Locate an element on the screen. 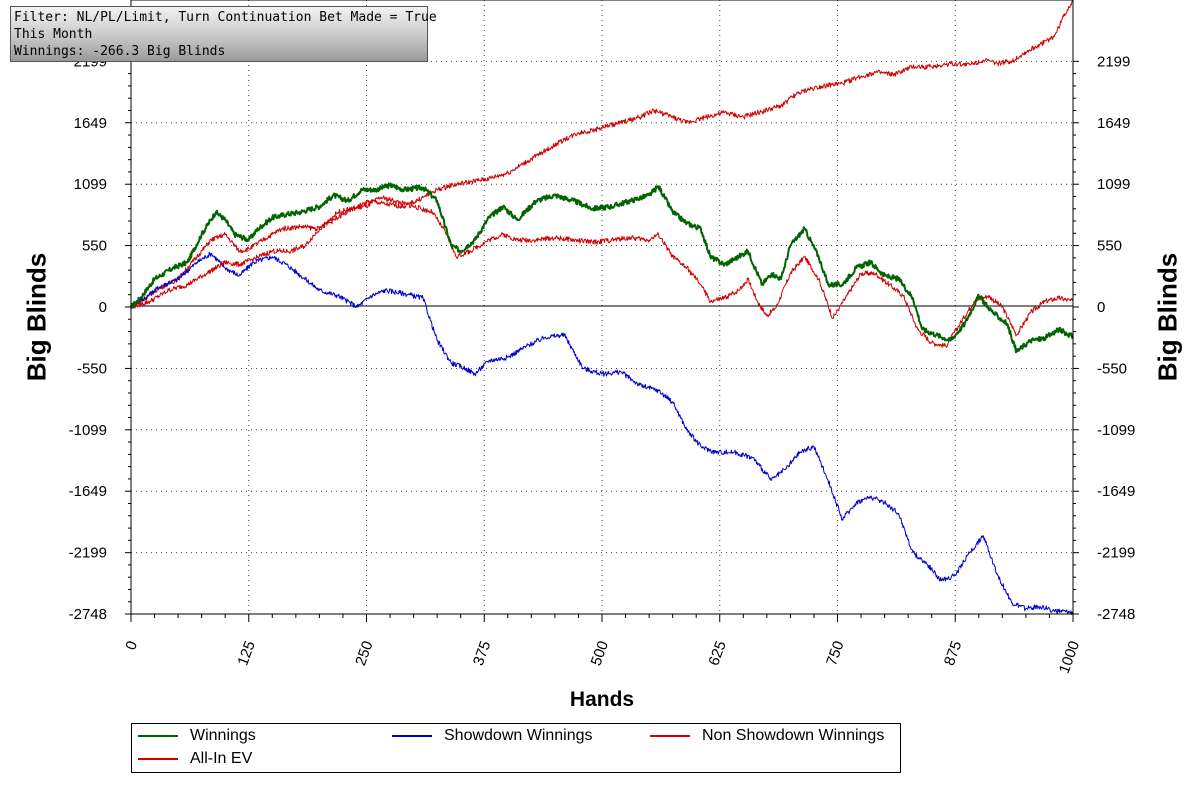  x-tick-label: 375 is located at coordinates (482, 653).